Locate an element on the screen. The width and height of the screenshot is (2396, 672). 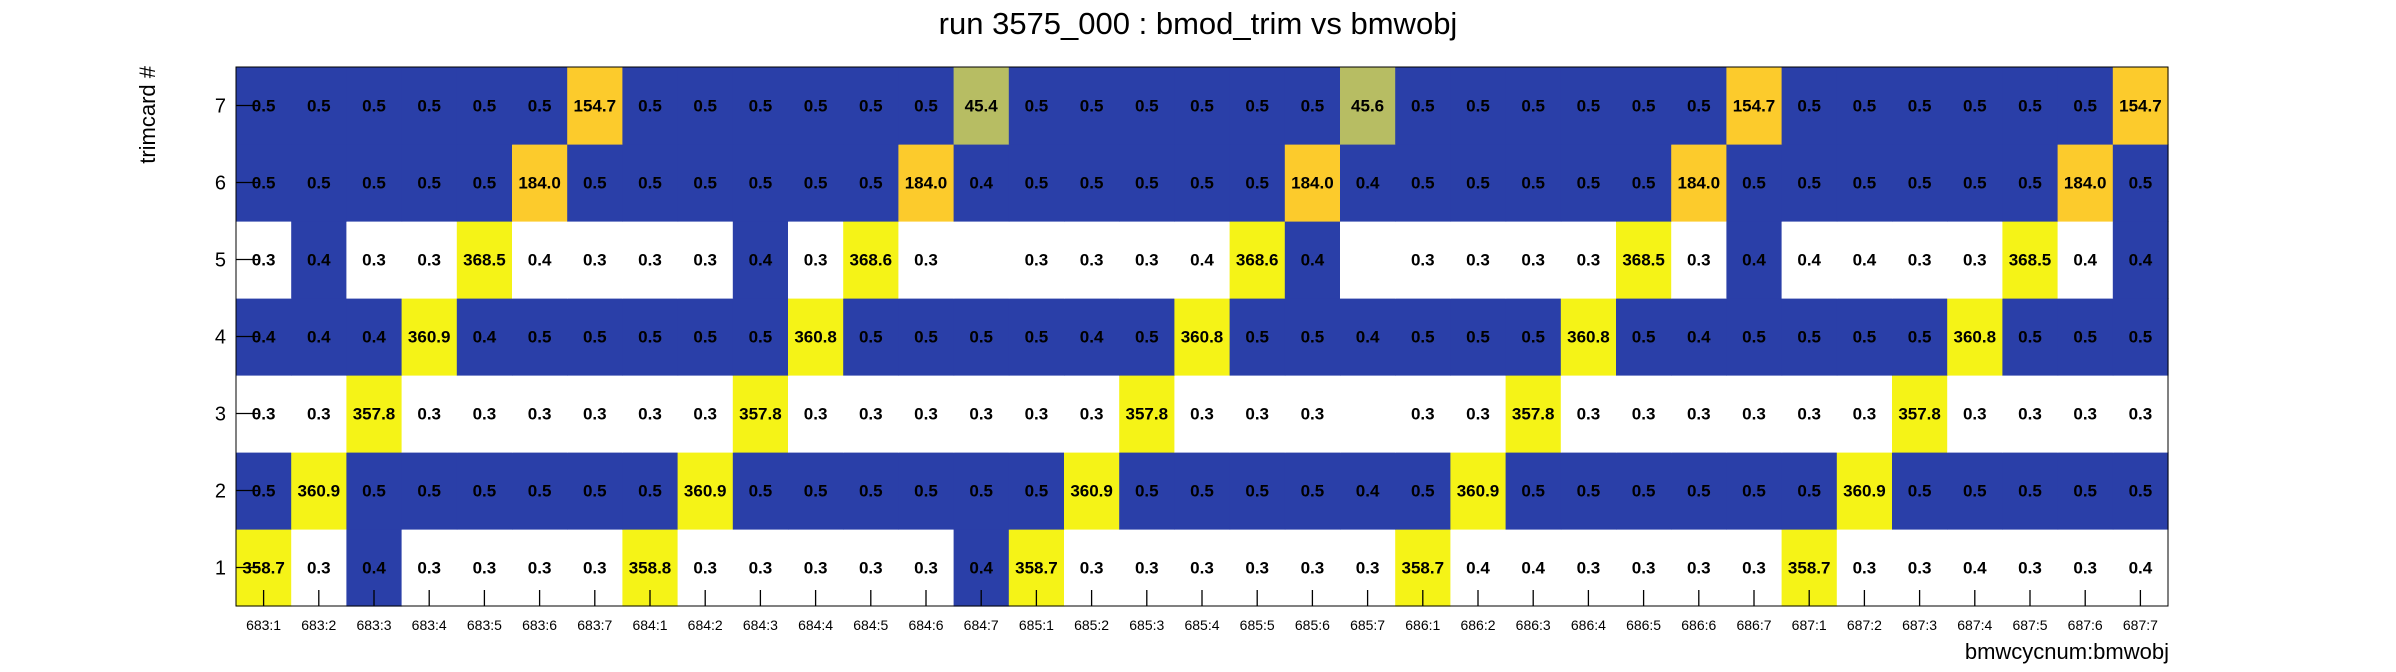
x-tick-label: 687:7 is located at coordinates (2140, 625).